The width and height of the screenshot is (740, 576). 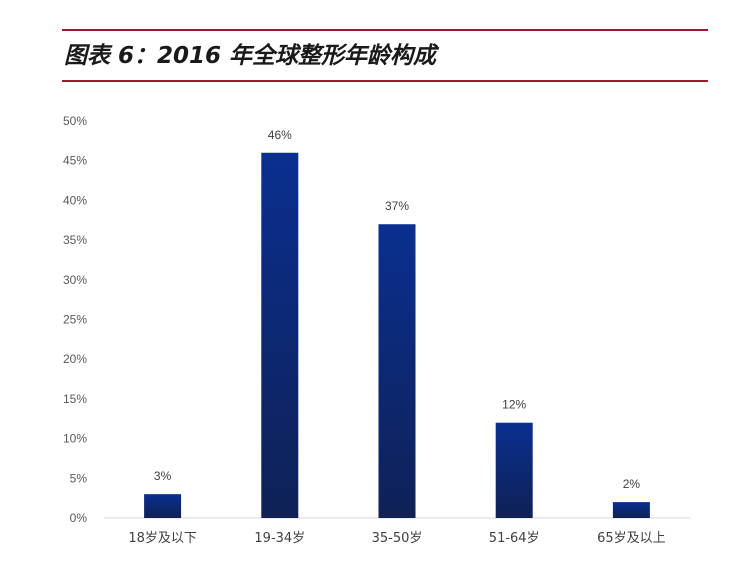 What do you see at coordinates (279, 538) in the screenshot?
I see `x-category-label: 19-34岁` at bounding box center [279, 538].